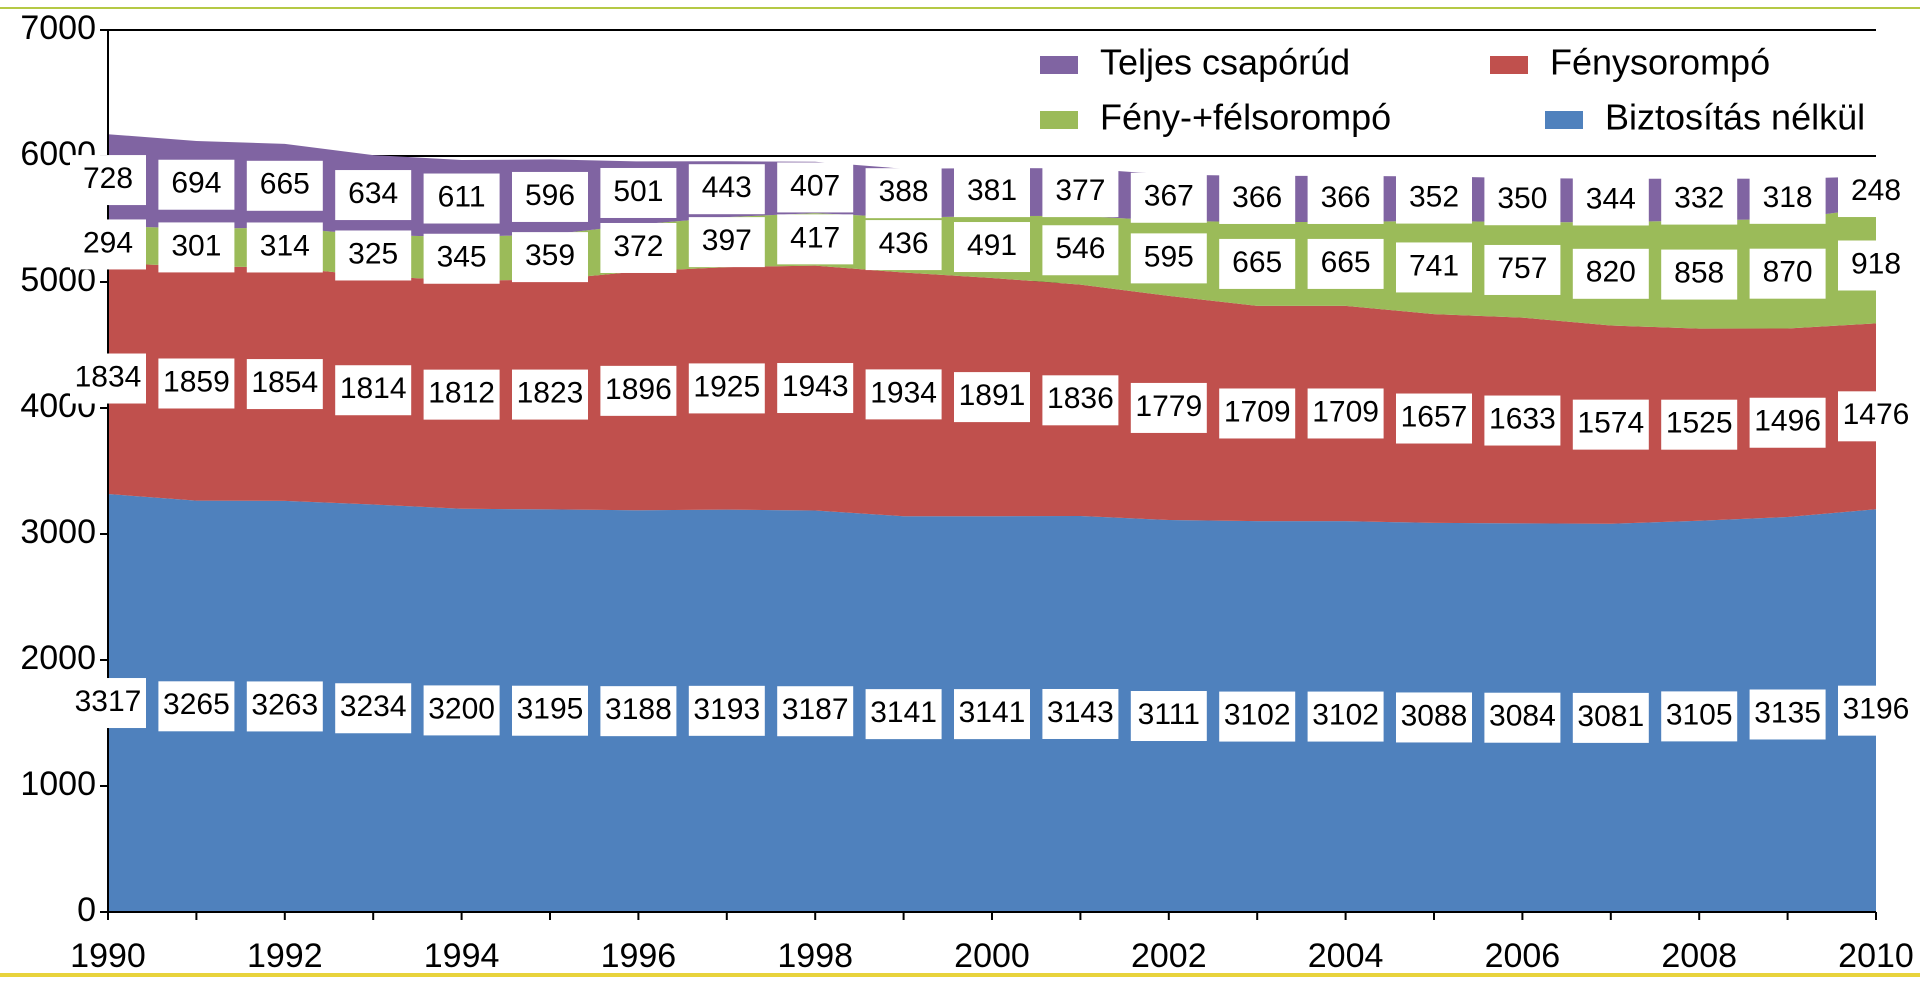 Image resolution: width=1920 pixels, height=983 pixels. Describe the element at coordinates (196, 245) in the screenshot. I see `data-label: 301` at that location.